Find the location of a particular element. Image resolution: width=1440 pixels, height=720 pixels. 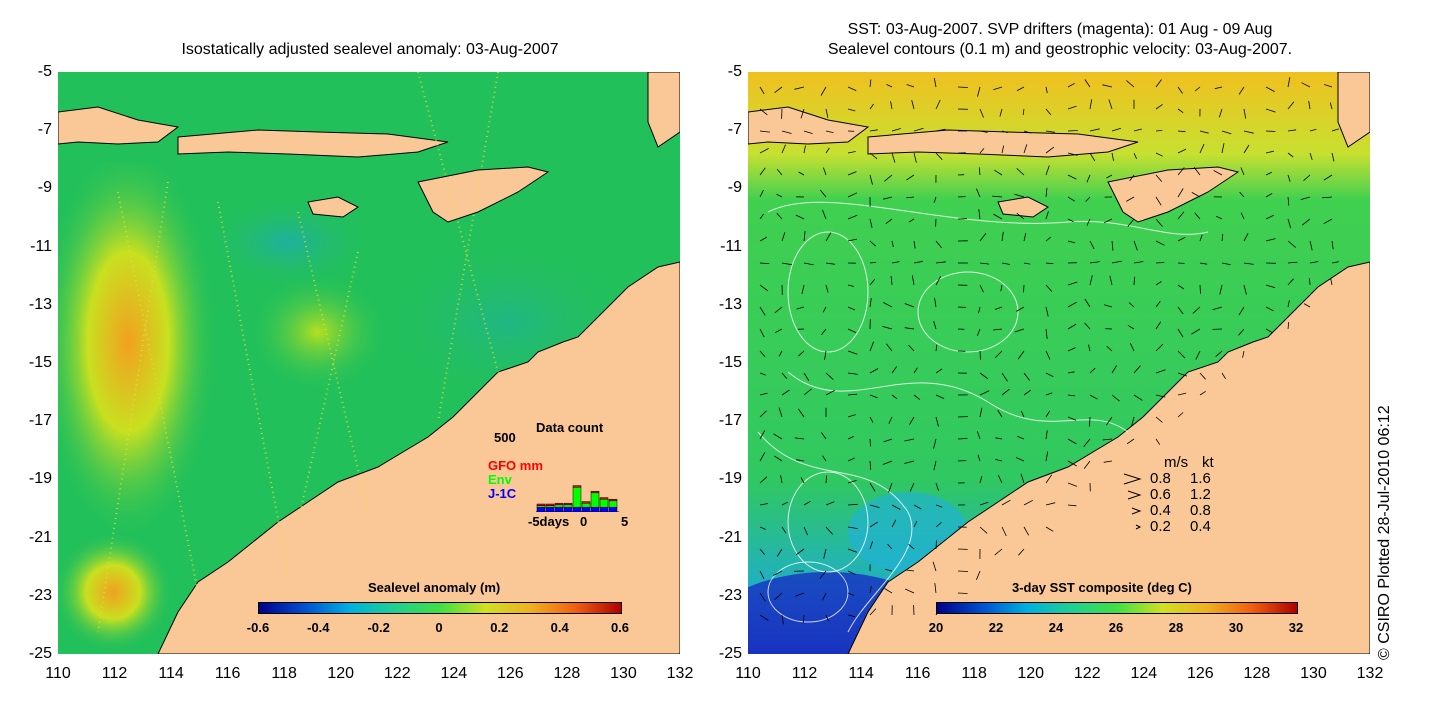

anomaly-low-north is located at coordinates (288, 242).